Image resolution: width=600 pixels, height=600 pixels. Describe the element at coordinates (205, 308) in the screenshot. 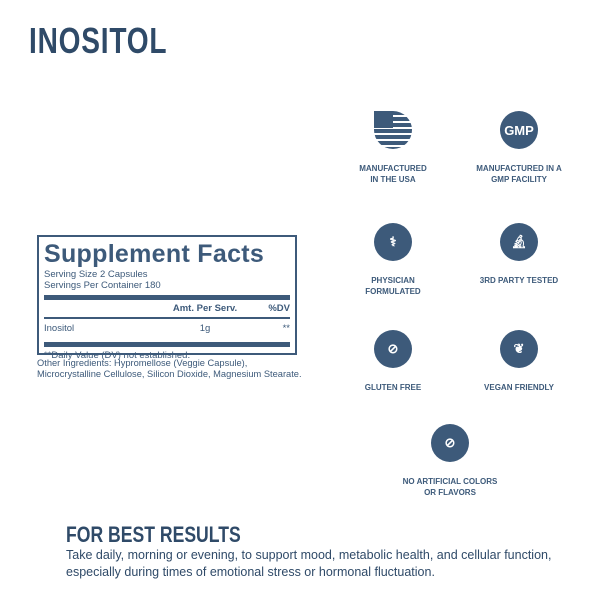

I see `amt-header: Amt. Per Serv.` at that location.